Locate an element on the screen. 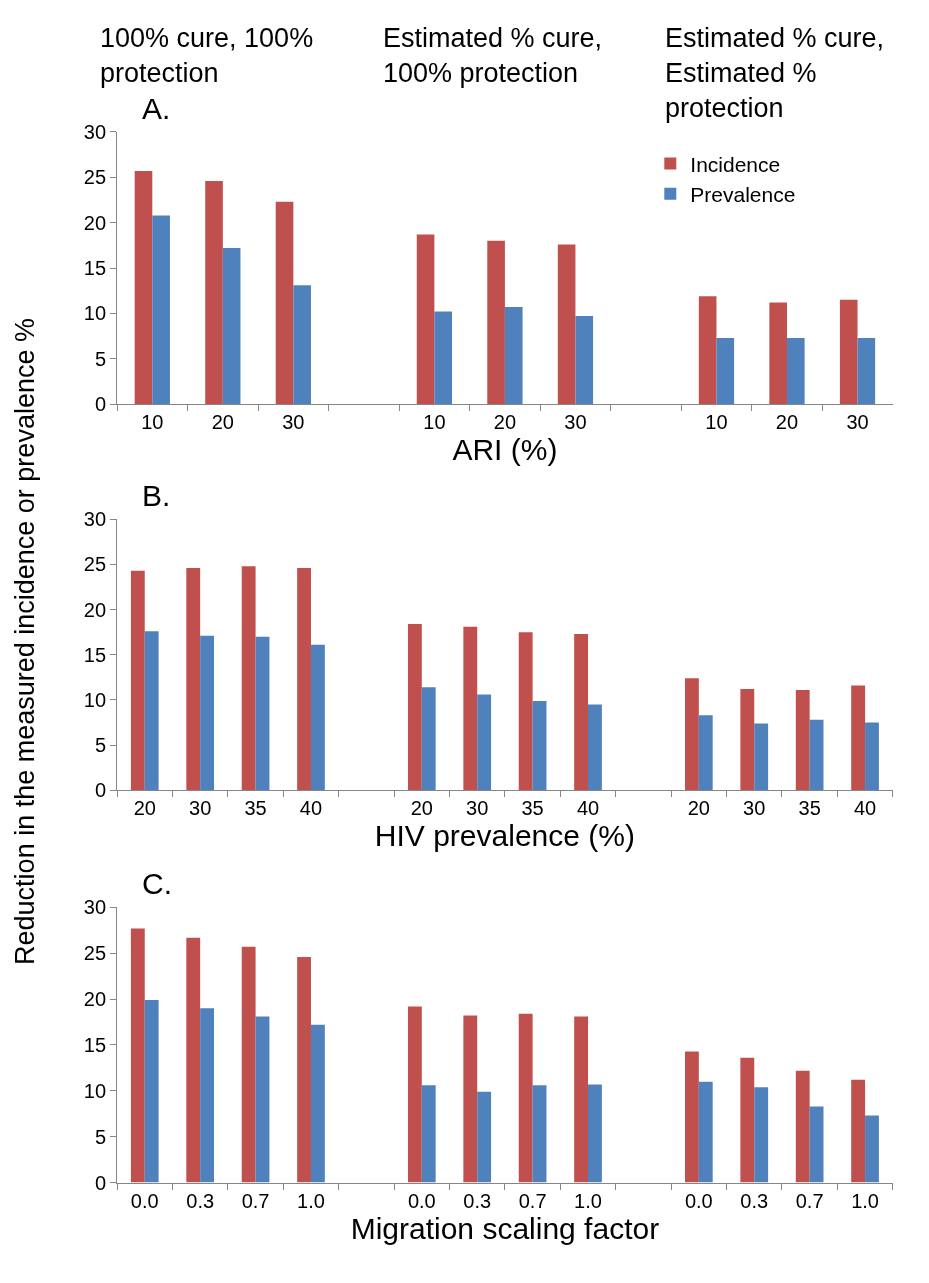 This screenshot has width=929, height=1283. y-tick-label: 20 is located at coordinates (95, 999).